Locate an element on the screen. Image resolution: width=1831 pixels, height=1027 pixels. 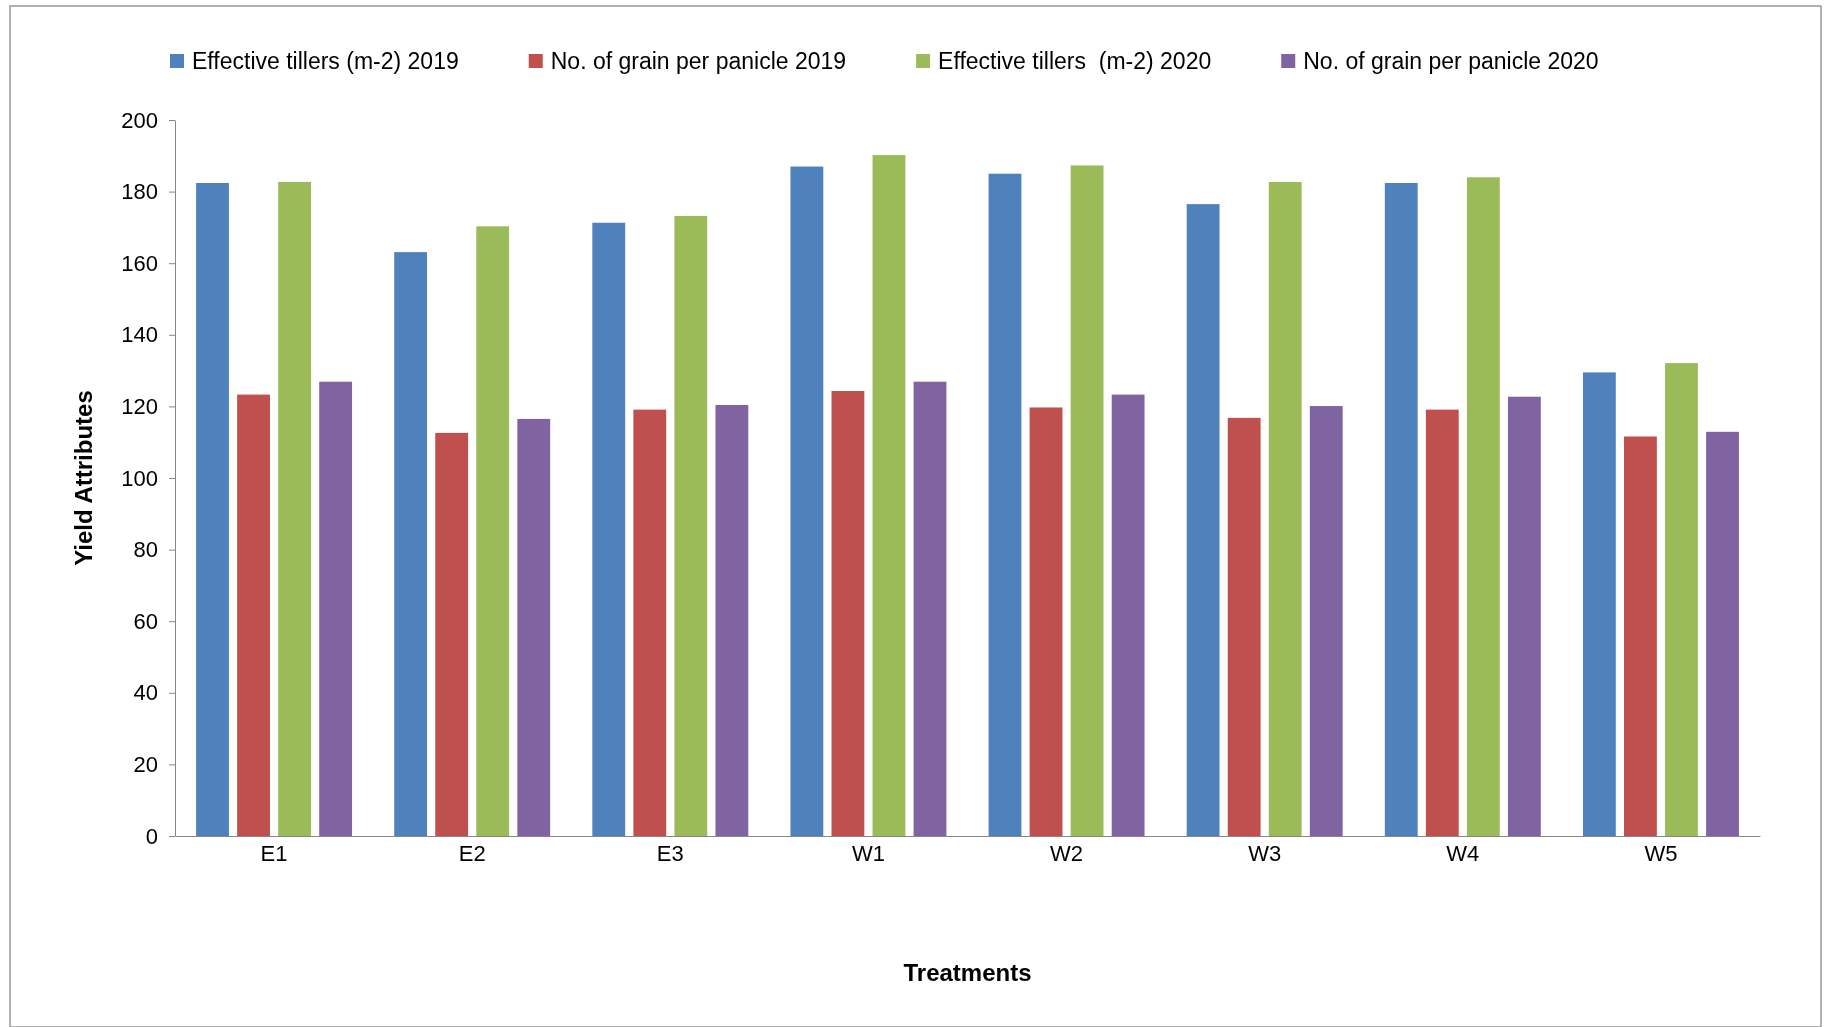
x-tick-label: W3 is located at coordinates (1265, 853).